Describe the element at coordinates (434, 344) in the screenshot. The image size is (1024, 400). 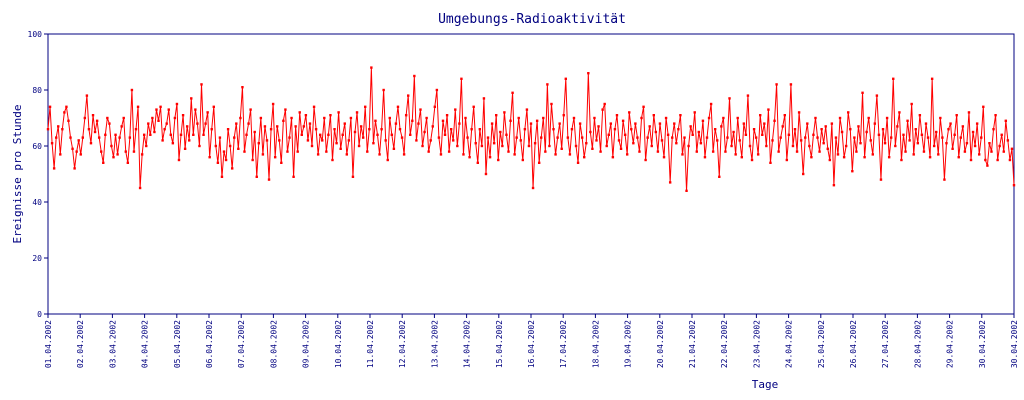
I see `x-tick-label: 13.04.2002` at that location.